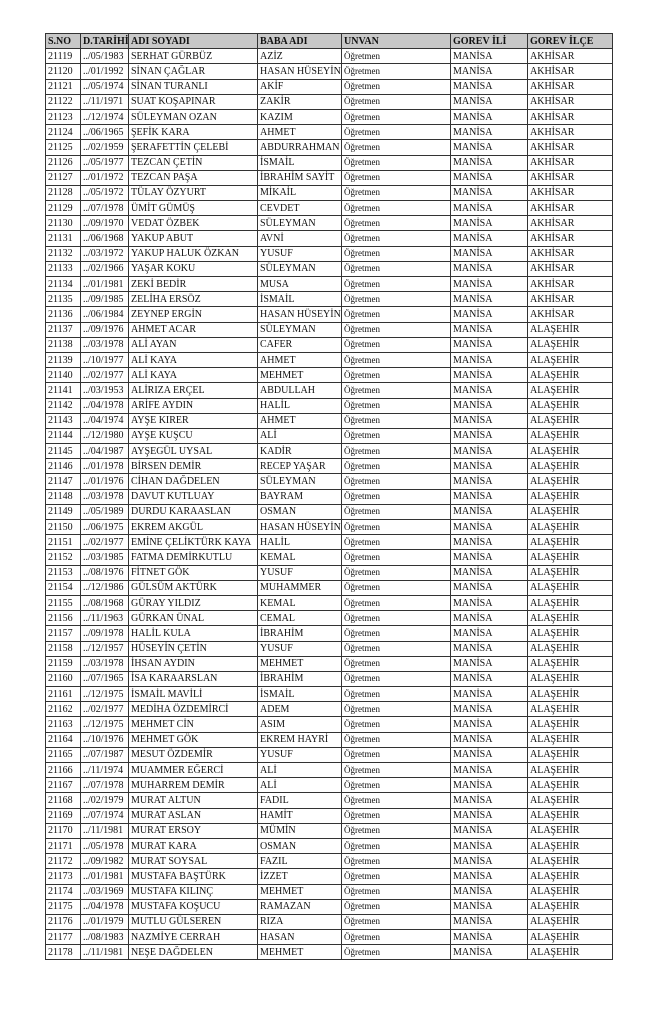  What do you see at coordinates (193, 86) in the screenshot?
I see `table-cell: SİNAN TURANLI` at bounding box center [193, 86].